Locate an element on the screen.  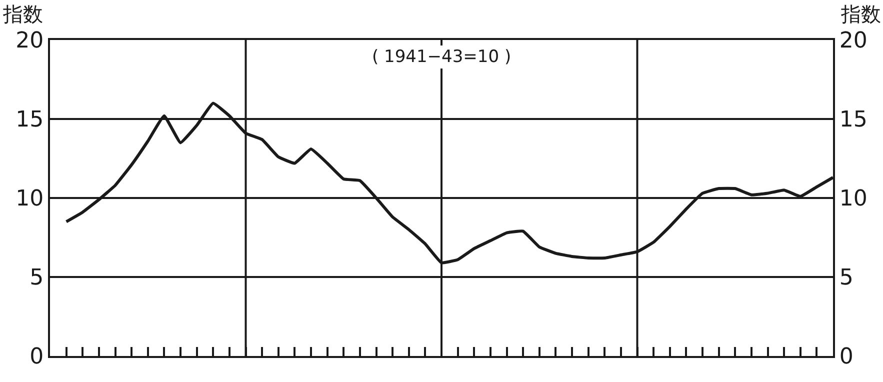
y2-tick-label: 20 is located at coordinates (853, 41).